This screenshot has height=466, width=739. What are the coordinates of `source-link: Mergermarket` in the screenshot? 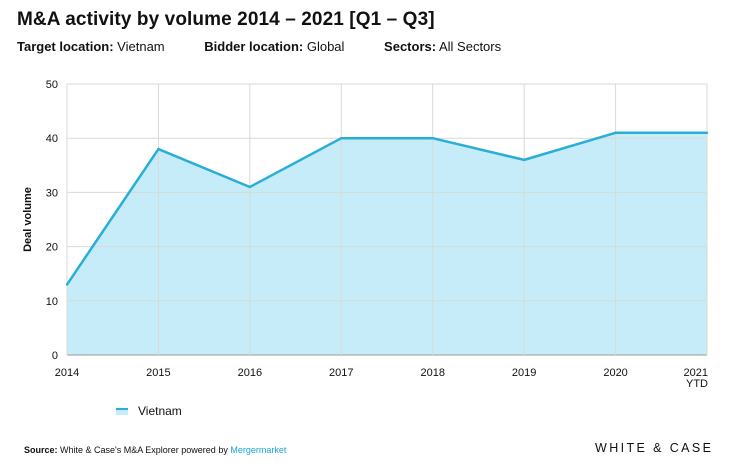 It's located at (258, 450).